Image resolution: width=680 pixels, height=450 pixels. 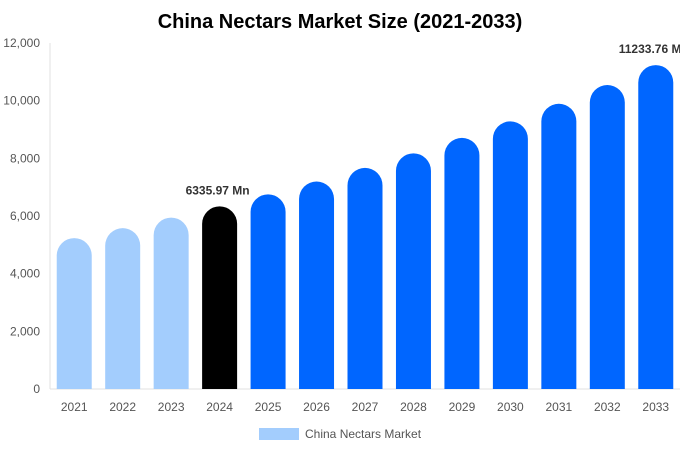 I want to click on x-tick-label: 2026, so click(x=316, y=407).